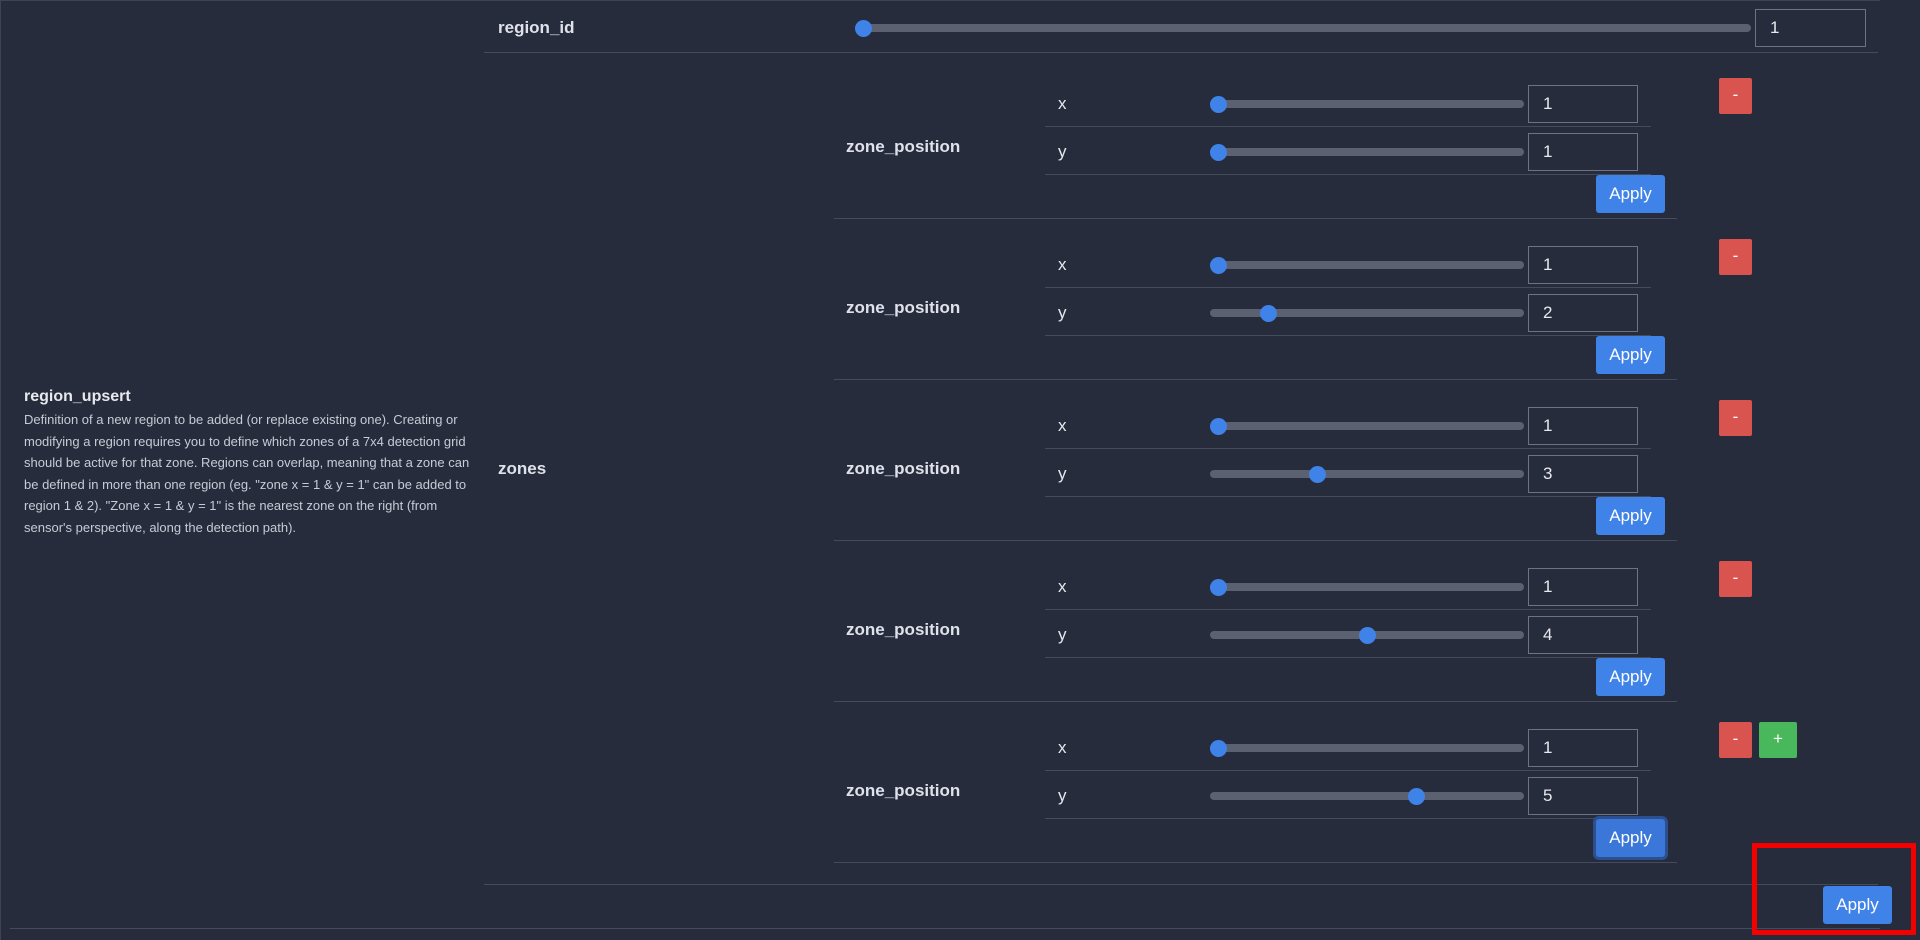 This screenshot has width=1920, height=940. Describe the element at coordinates (1778, 740) in the screenshot. I see `add-zone-button: +` at that location.